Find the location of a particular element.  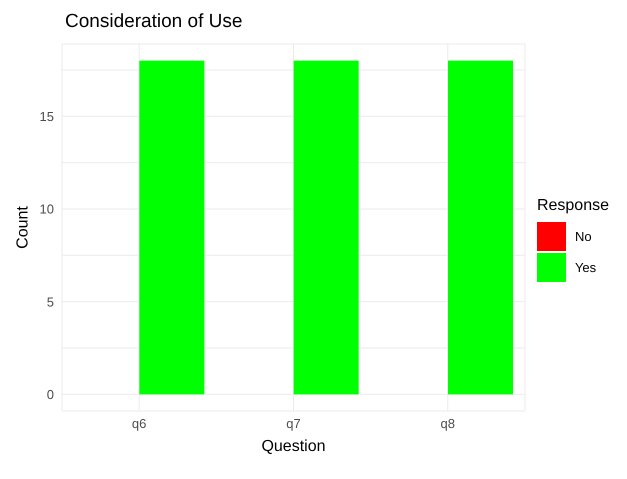

x-tick-label: q6 is located at coordinates (139, 424).